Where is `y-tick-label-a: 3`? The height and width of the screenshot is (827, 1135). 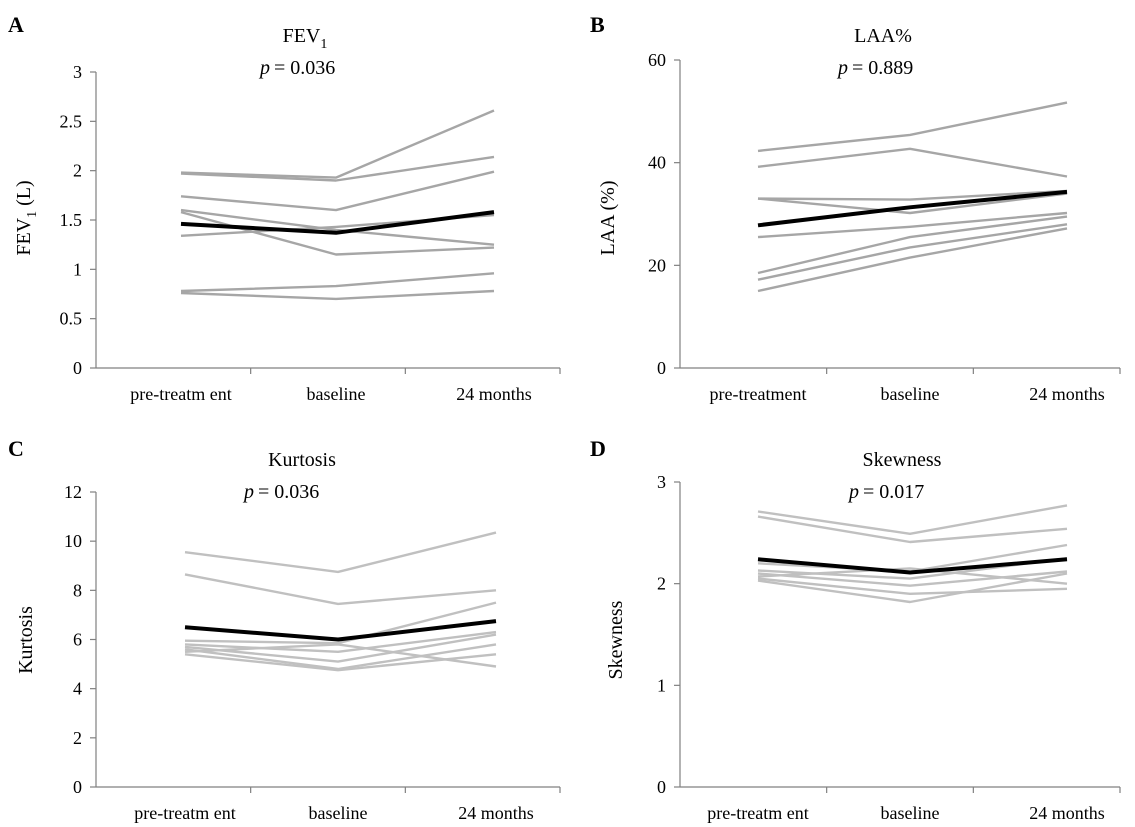
y-tick-label-a: 3 is located at coordinates (77, 72).